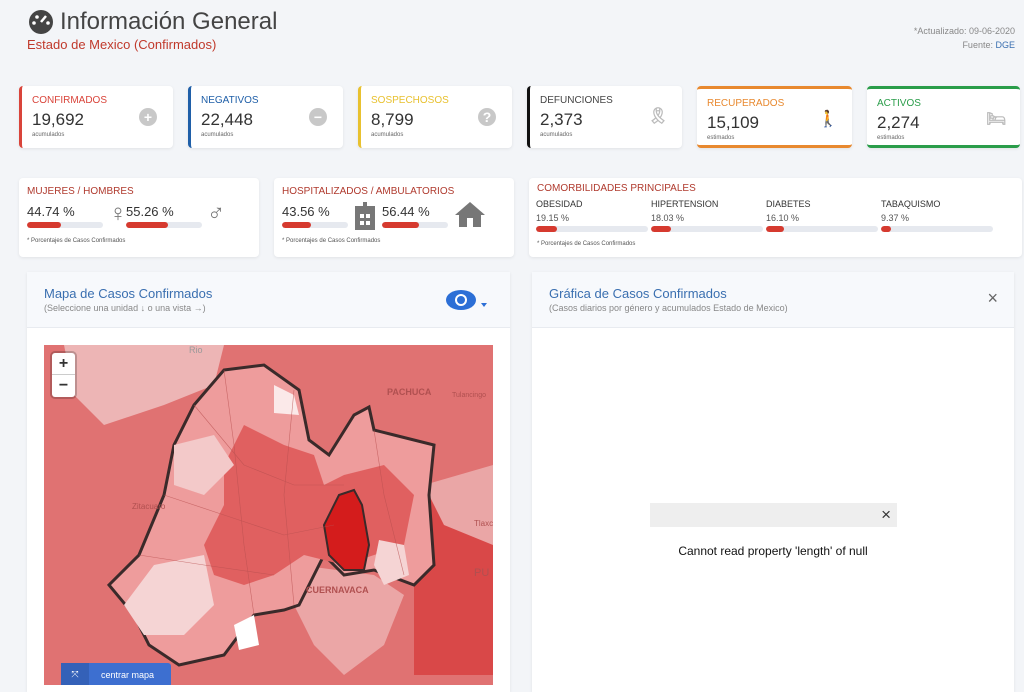  Describe the element at coordinates (410, 100) in the screenshot. I see `card-label: SOSPECHOSOS` at that location.